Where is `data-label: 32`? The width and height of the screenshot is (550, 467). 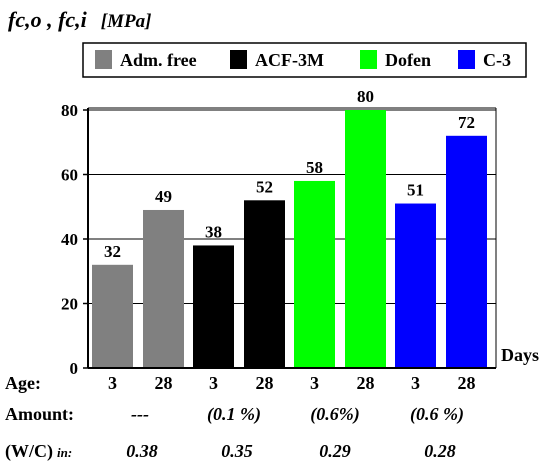
data-label: 32 is located at coordinates (112, 251).